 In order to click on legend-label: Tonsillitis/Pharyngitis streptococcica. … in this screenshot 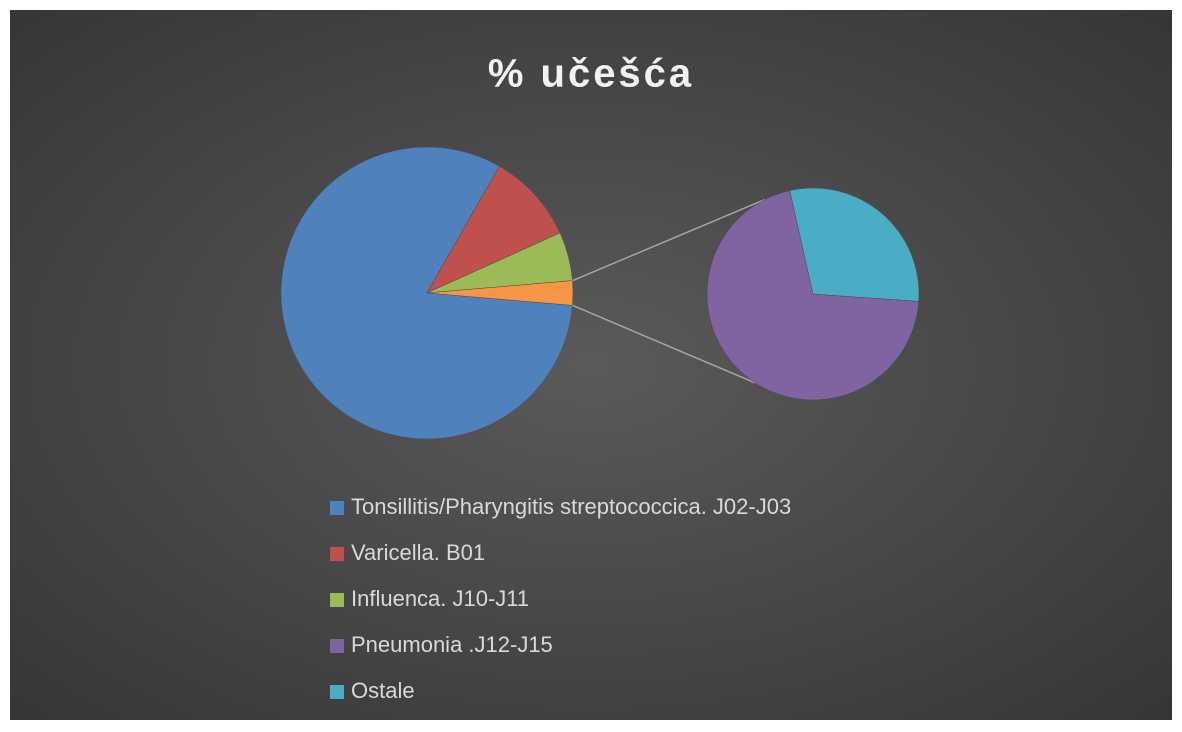, I will do `click(571, 506)`.